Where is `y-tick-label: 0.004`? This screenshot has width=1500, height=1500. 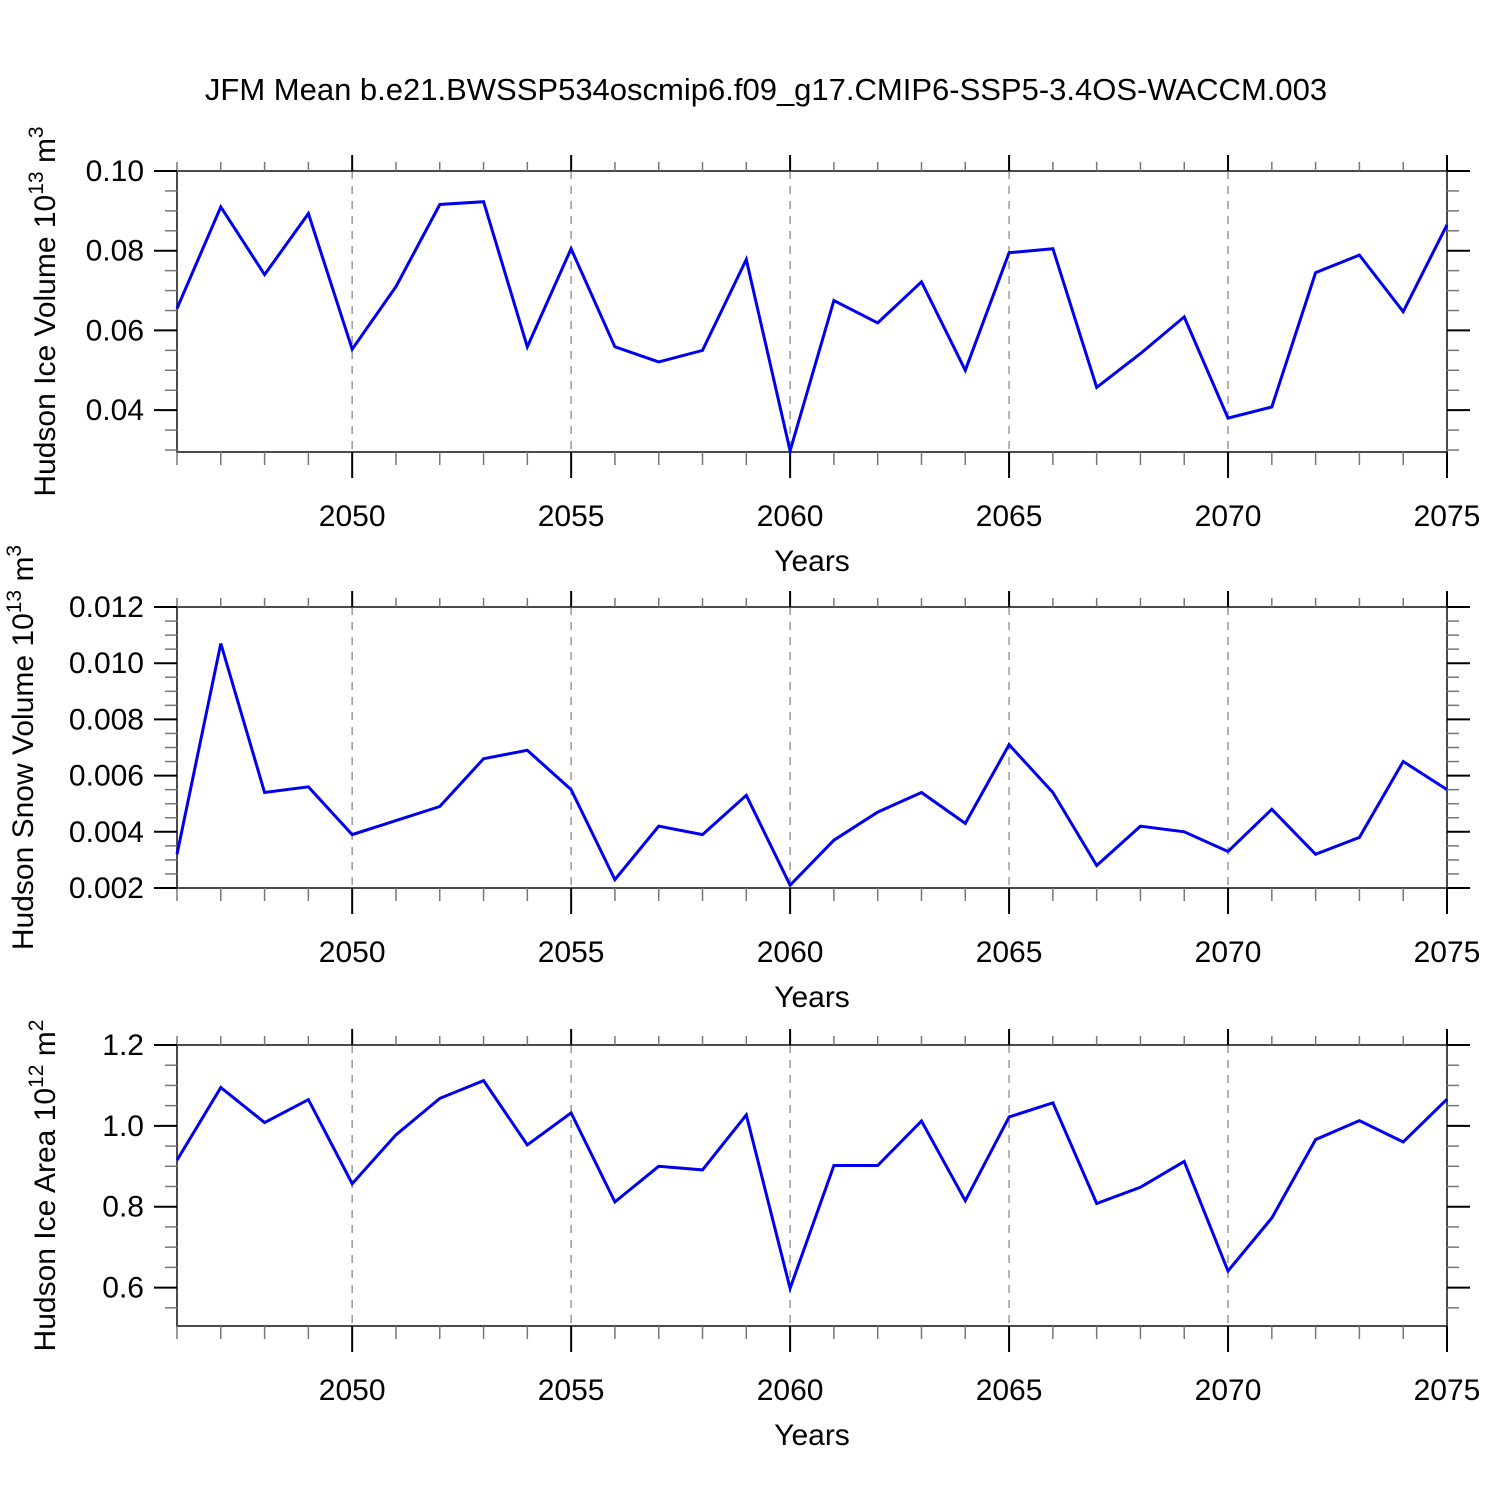
y-tick-label: 0.004 is located at coordinates (106, 832).